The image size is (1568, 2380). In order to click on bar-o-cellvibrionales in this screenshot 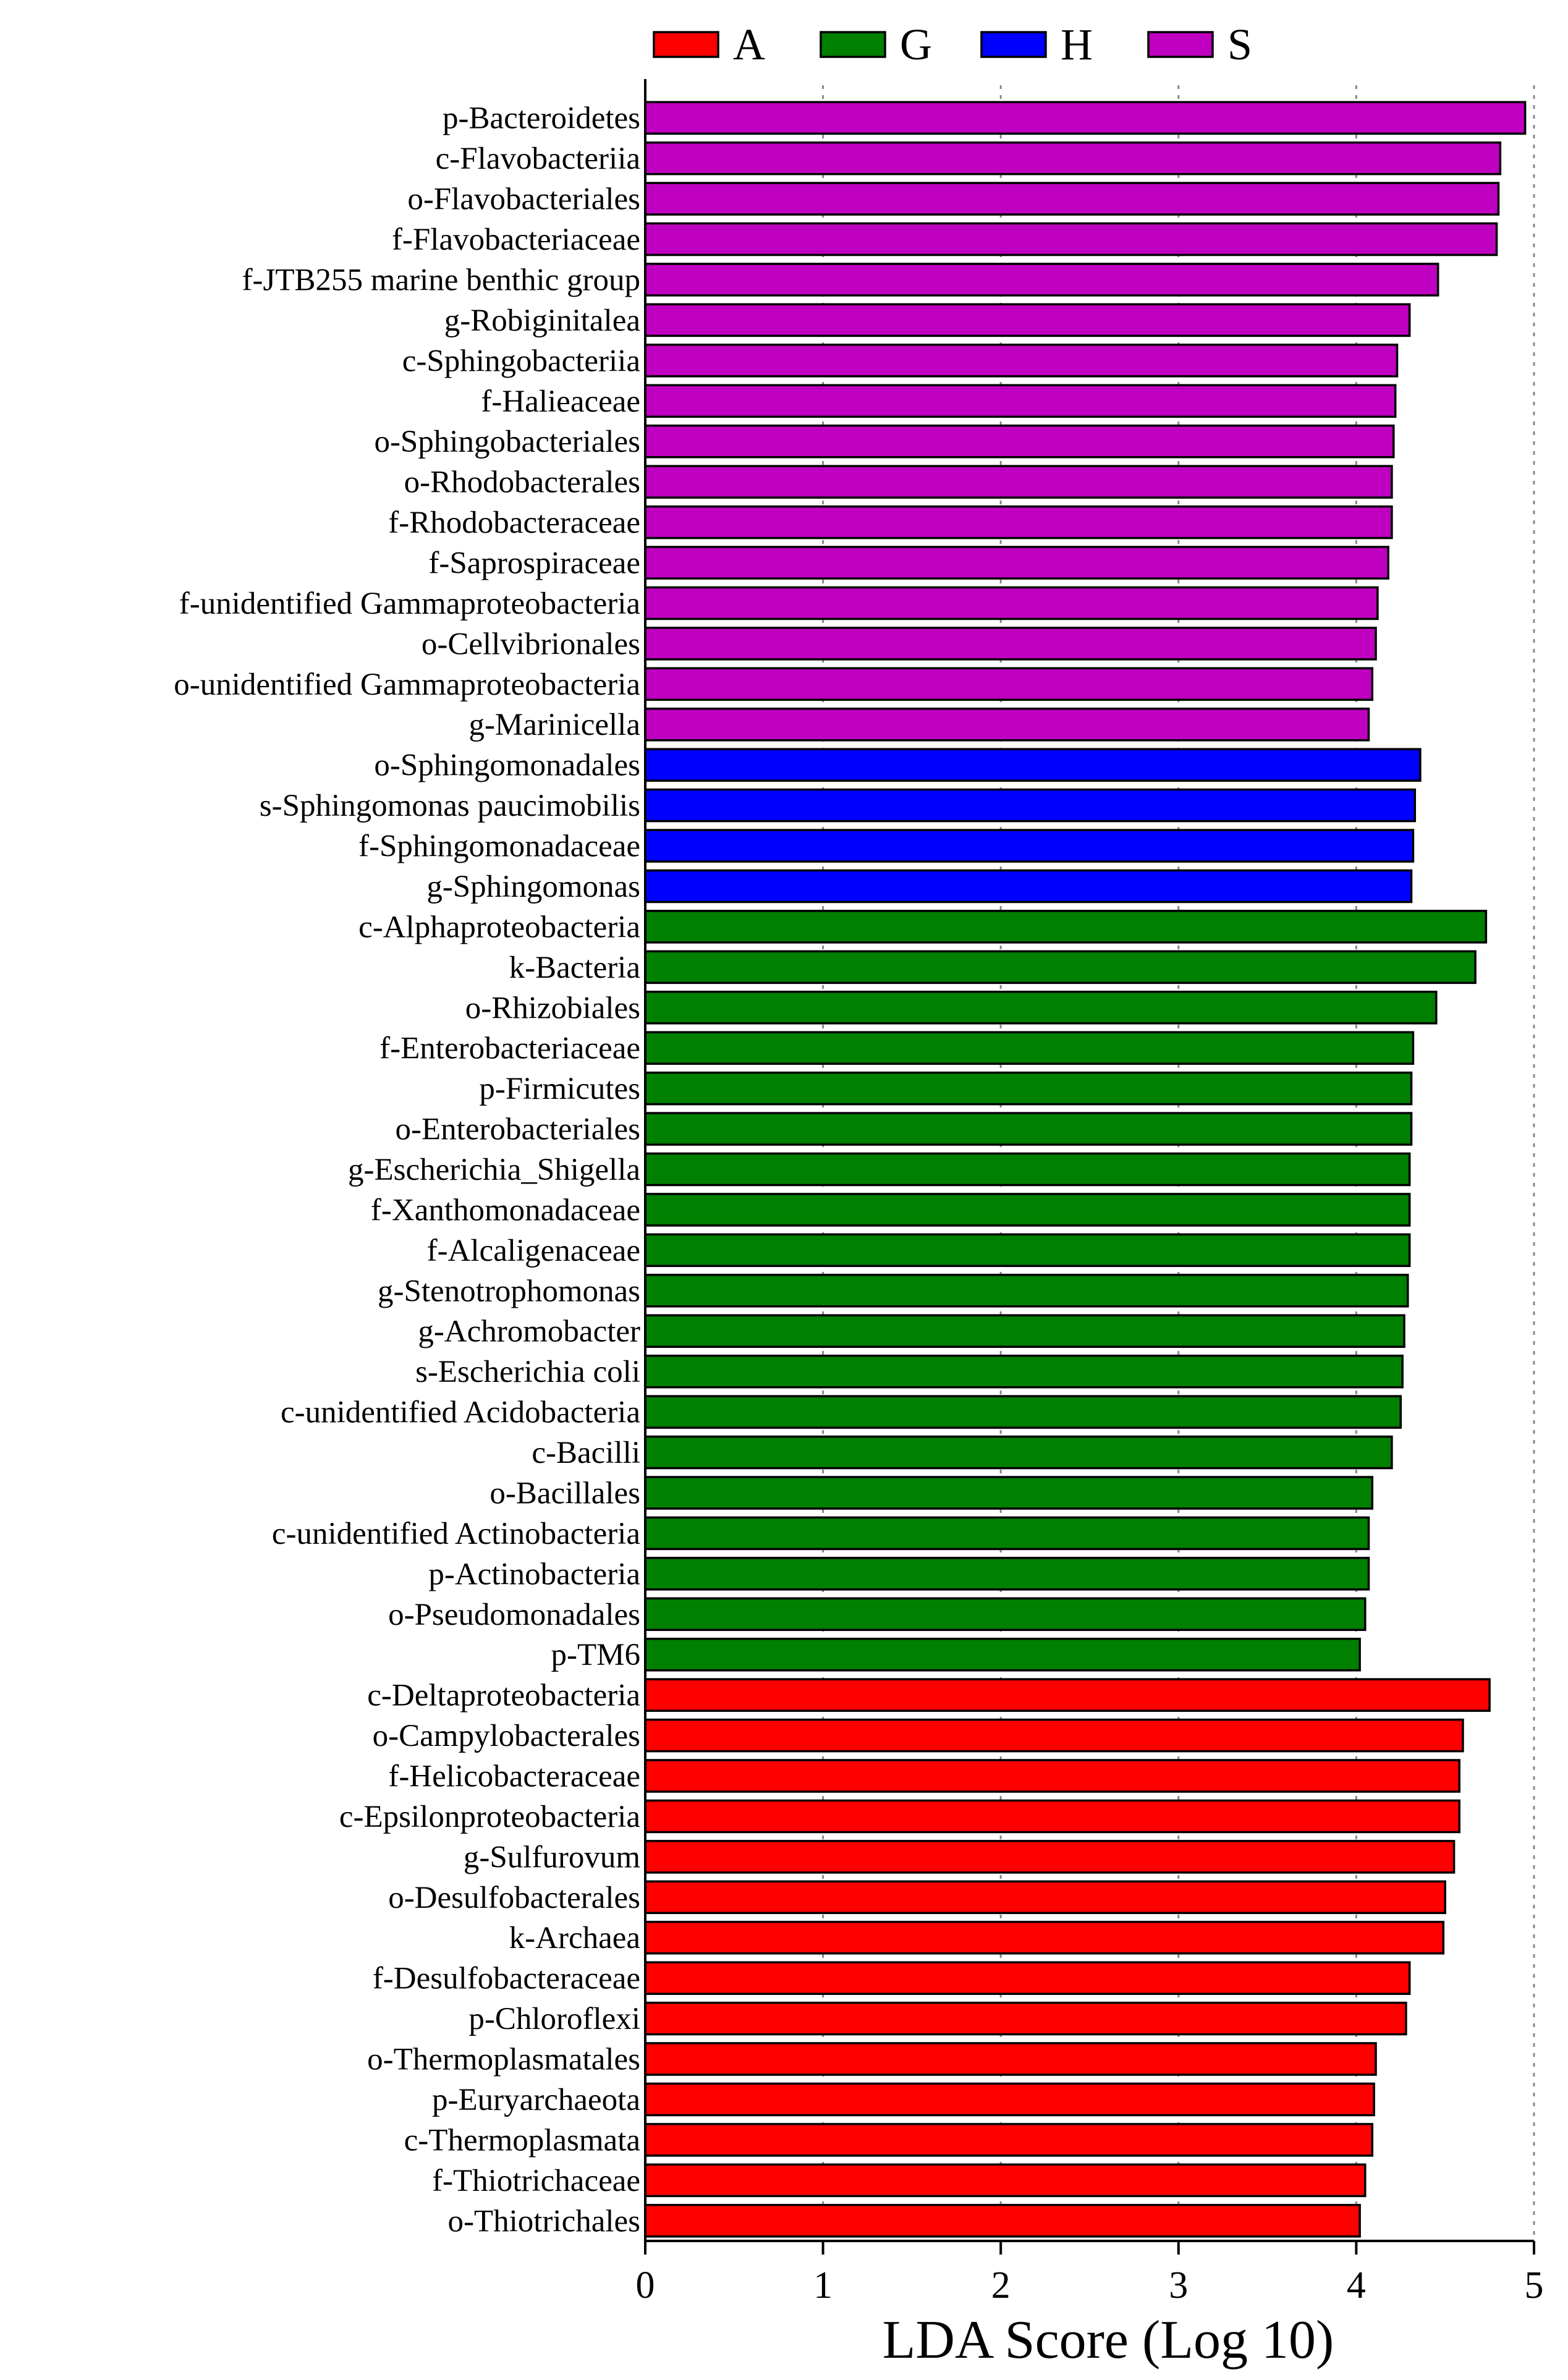, I will do `click(1011, 644)`.